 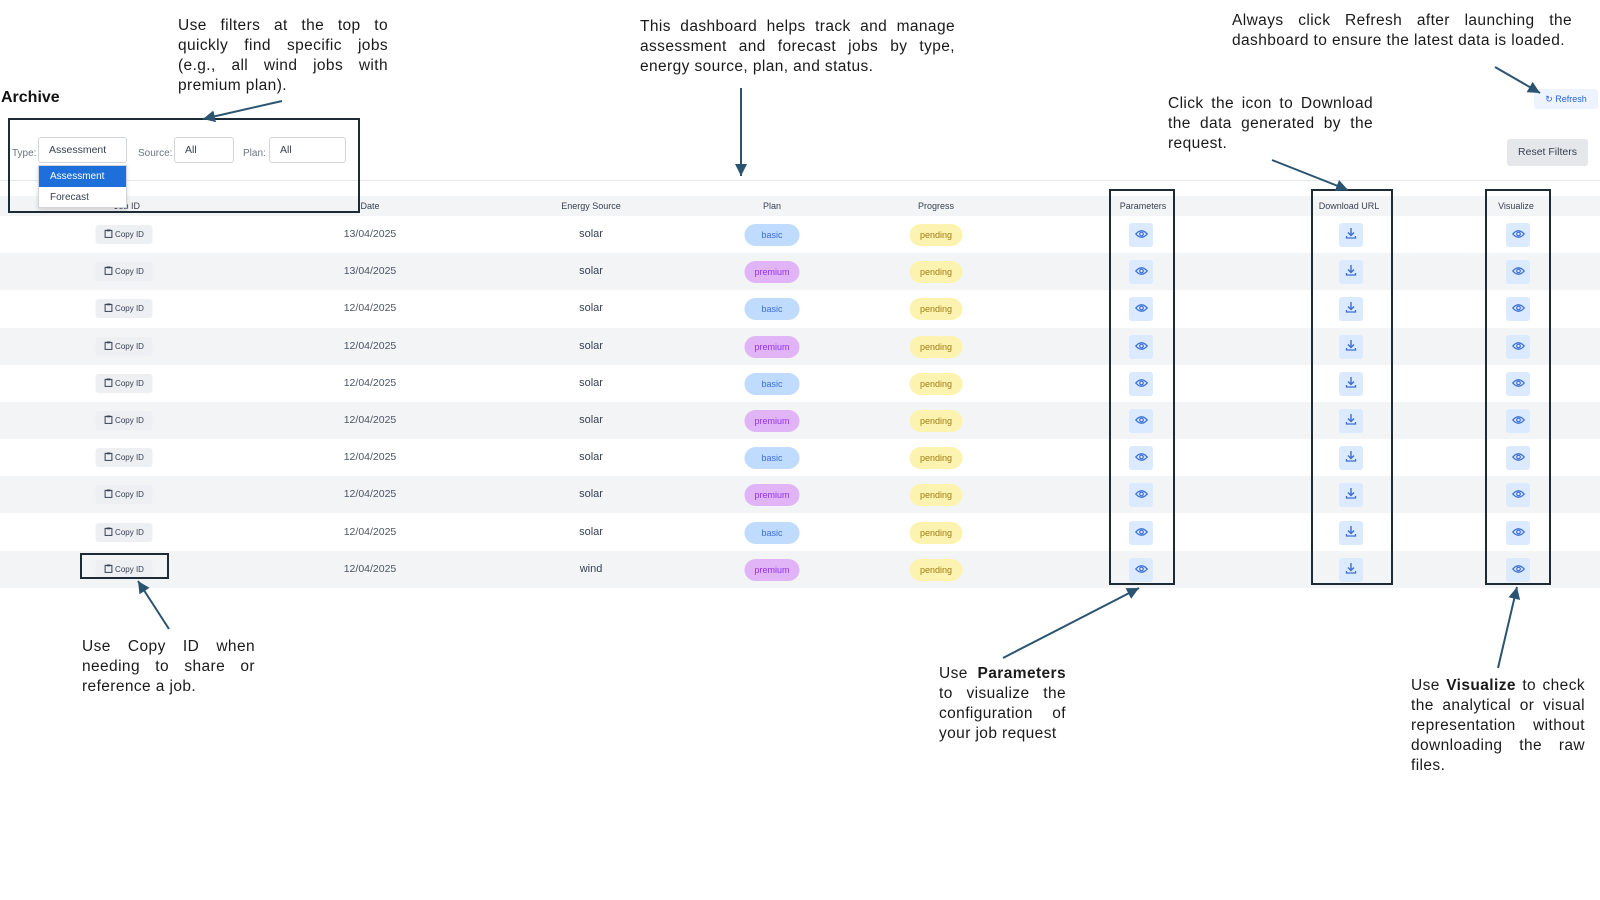 What do you see at coordinates (204, 150) in the screenshot?
I see `source-filter-select: All` at bounding box center [204, 150].